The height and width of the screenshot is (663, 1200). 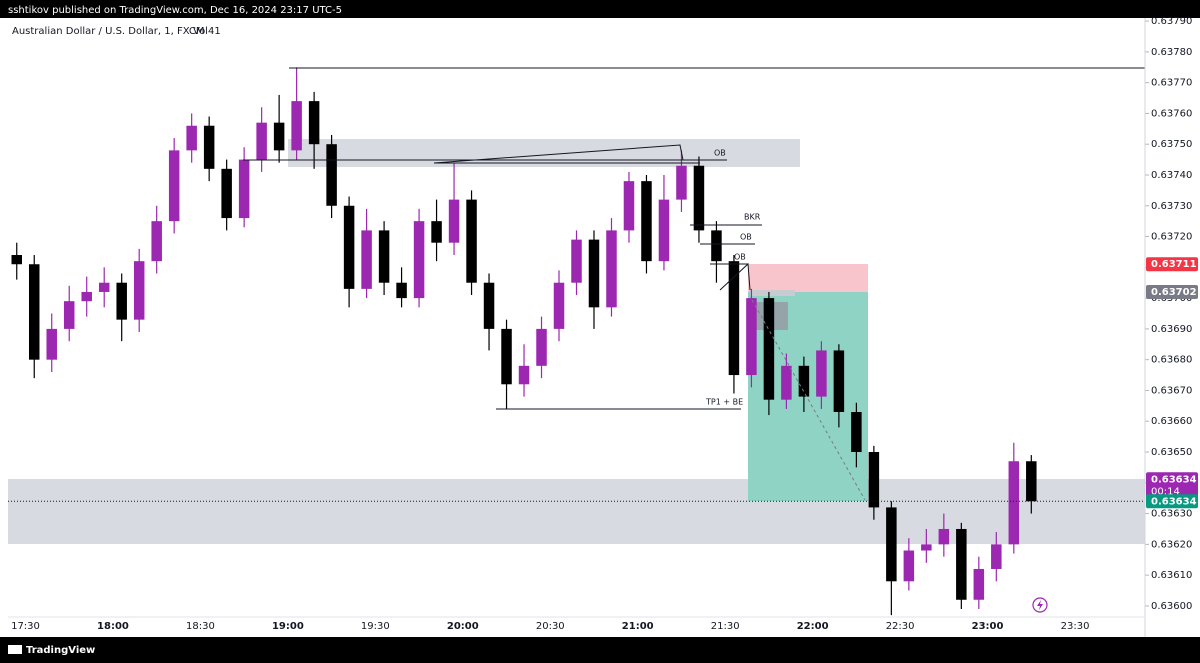 I want to click on demand-zone, so click(x=576, y=511).